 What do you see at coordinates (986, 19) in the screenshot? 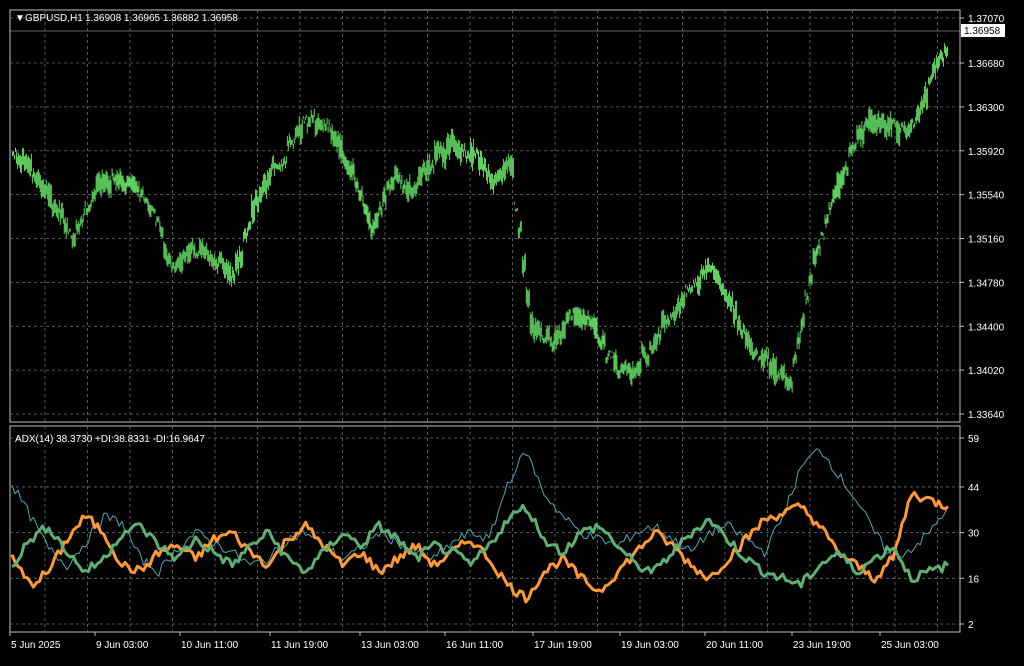
I see `price-tick-label: 1.37070` at bounding box center [986, 19].